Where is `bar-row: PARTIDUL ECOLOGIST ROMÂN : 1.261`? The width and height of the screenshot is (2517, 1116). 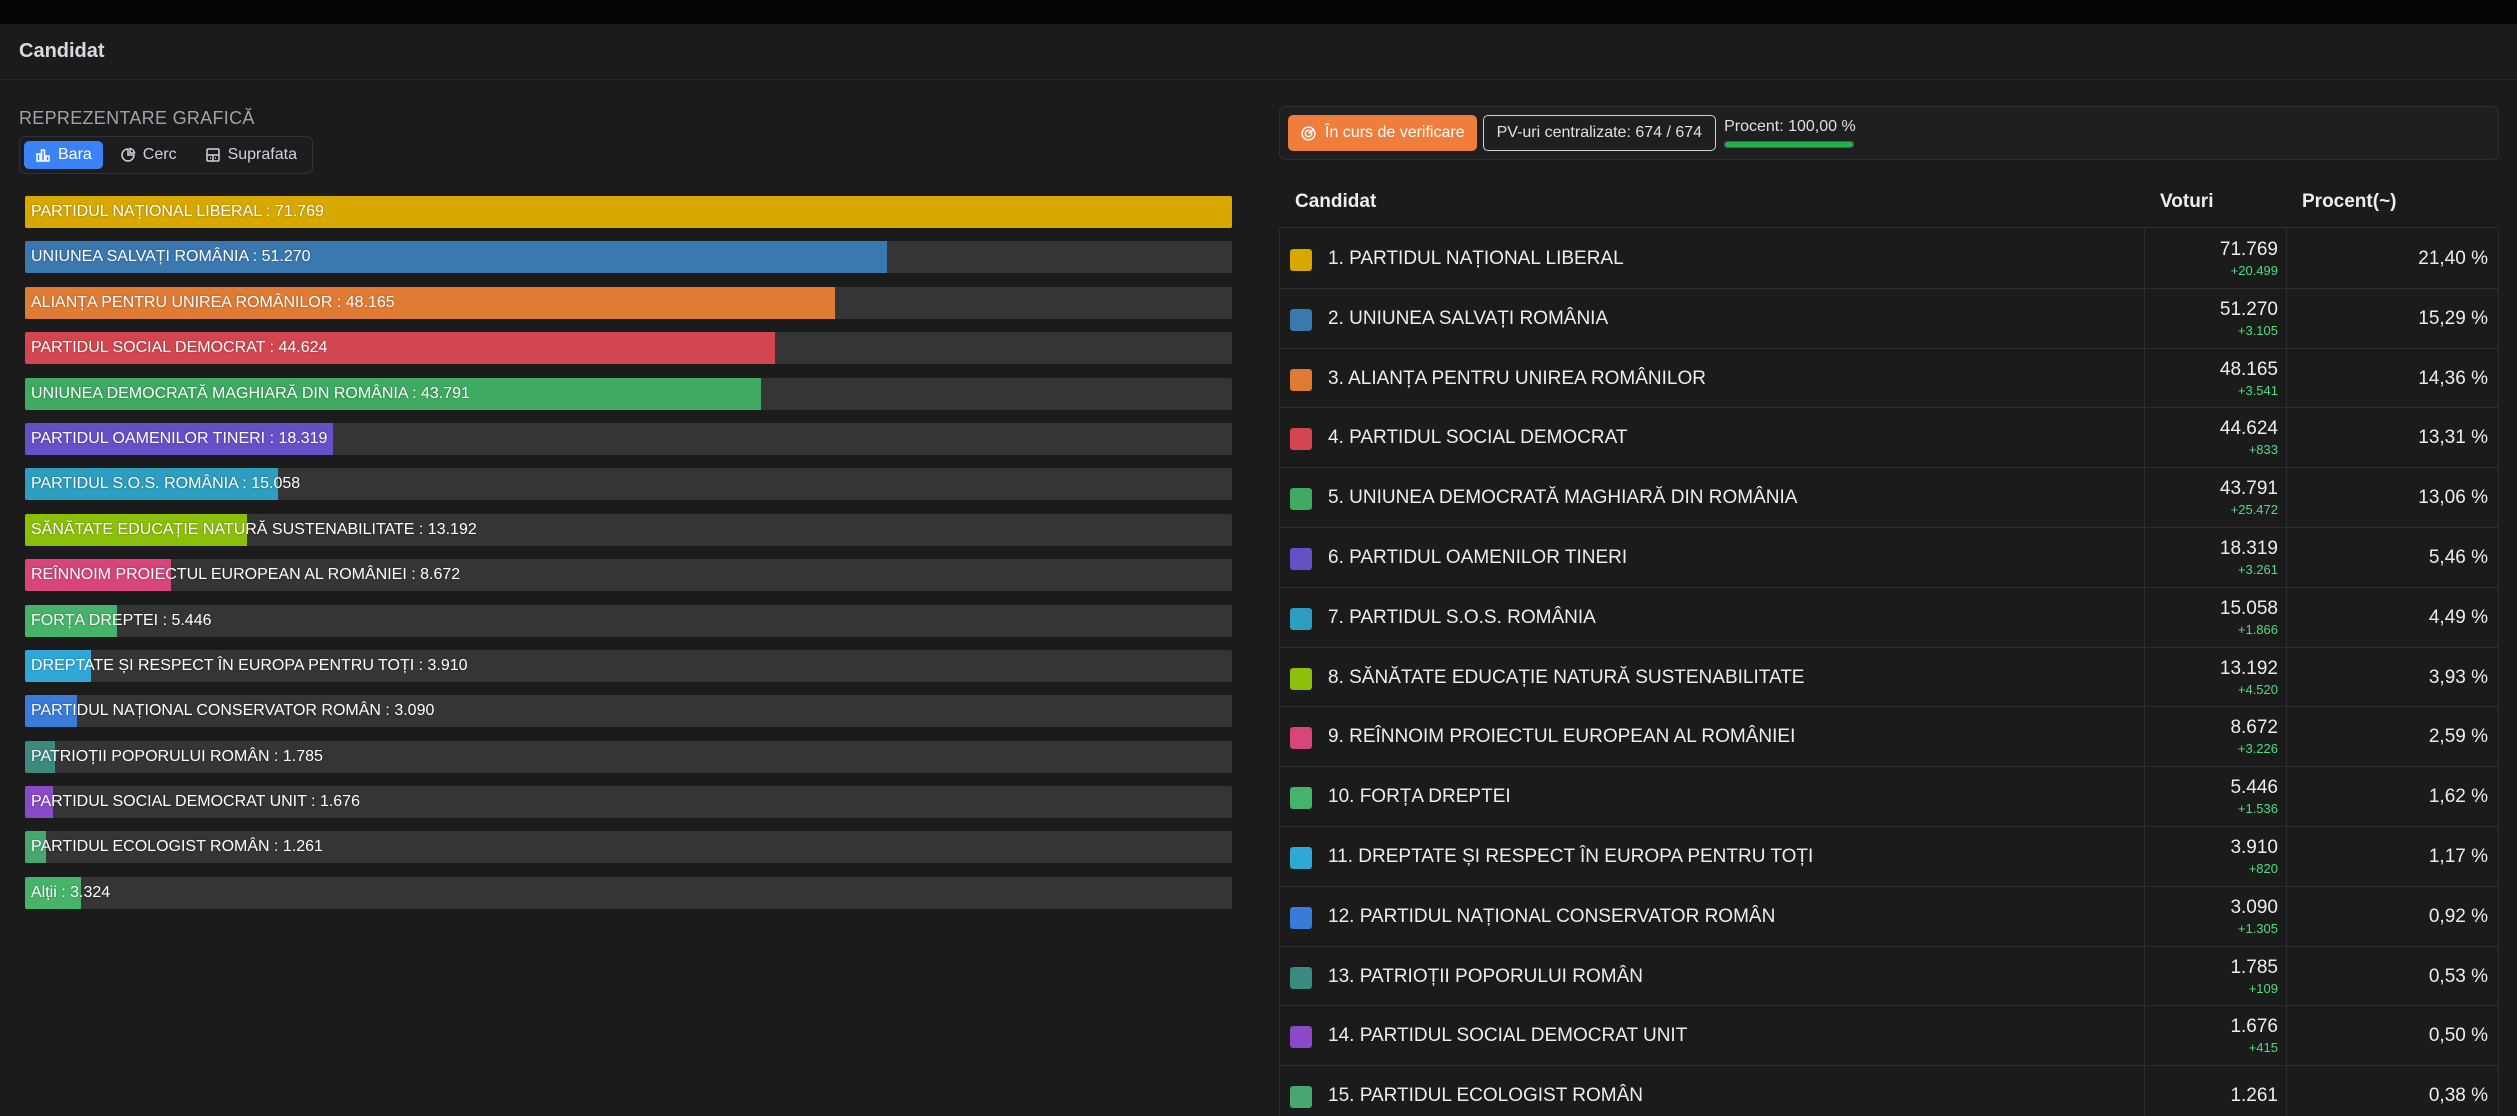
bar-row: PARTIDUL ECOLOGIST ROMÂN : 1.261 is located at coordinates (628, 847).